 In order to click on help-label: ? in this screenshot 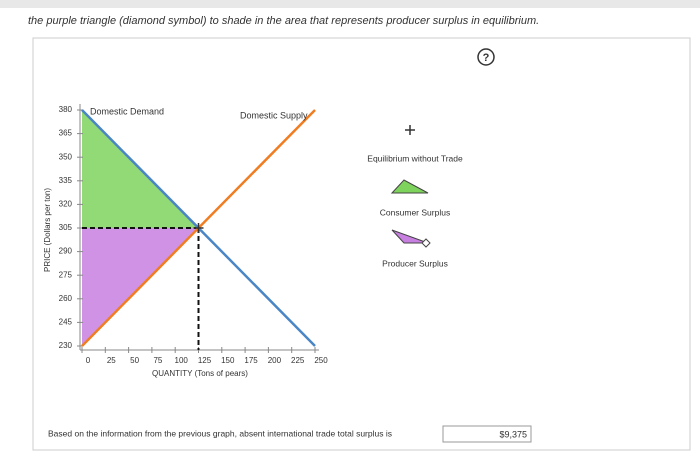, I will do `click(486, 58)`.